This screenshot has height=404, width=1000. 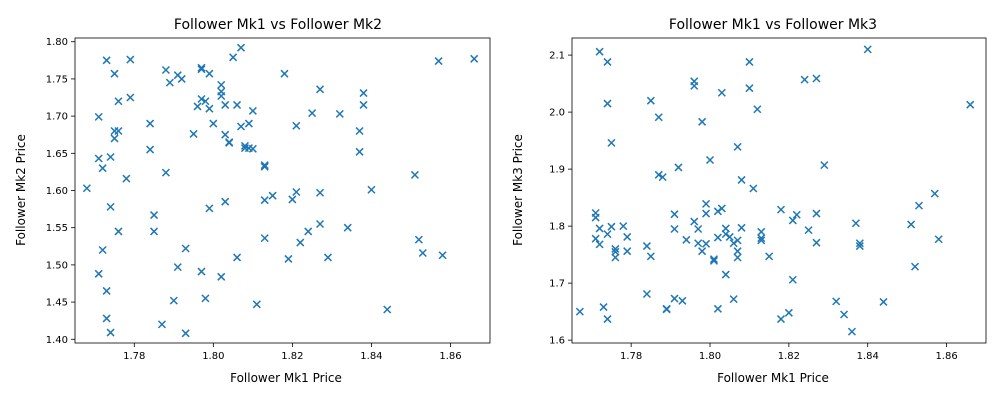 I want to click on y-tick-label: 1.6, so click(x=557, y=341).